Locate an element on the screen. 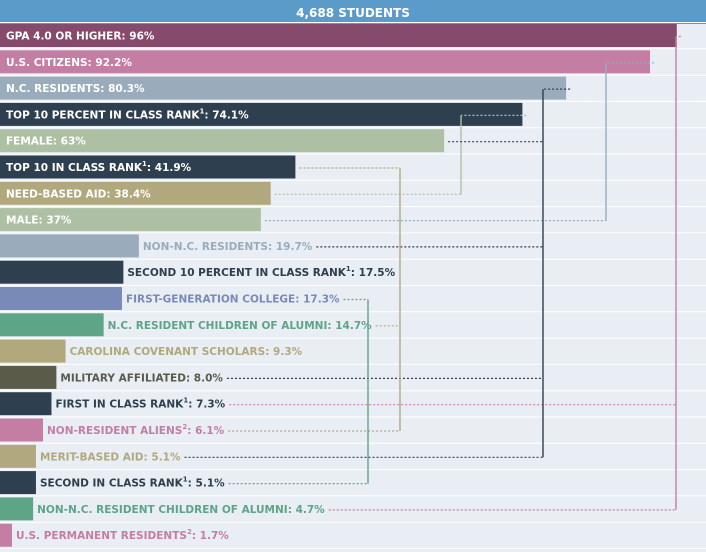  bar-label: U.S. CITIZENS: 92.2% is located at coordinates (69, 63).